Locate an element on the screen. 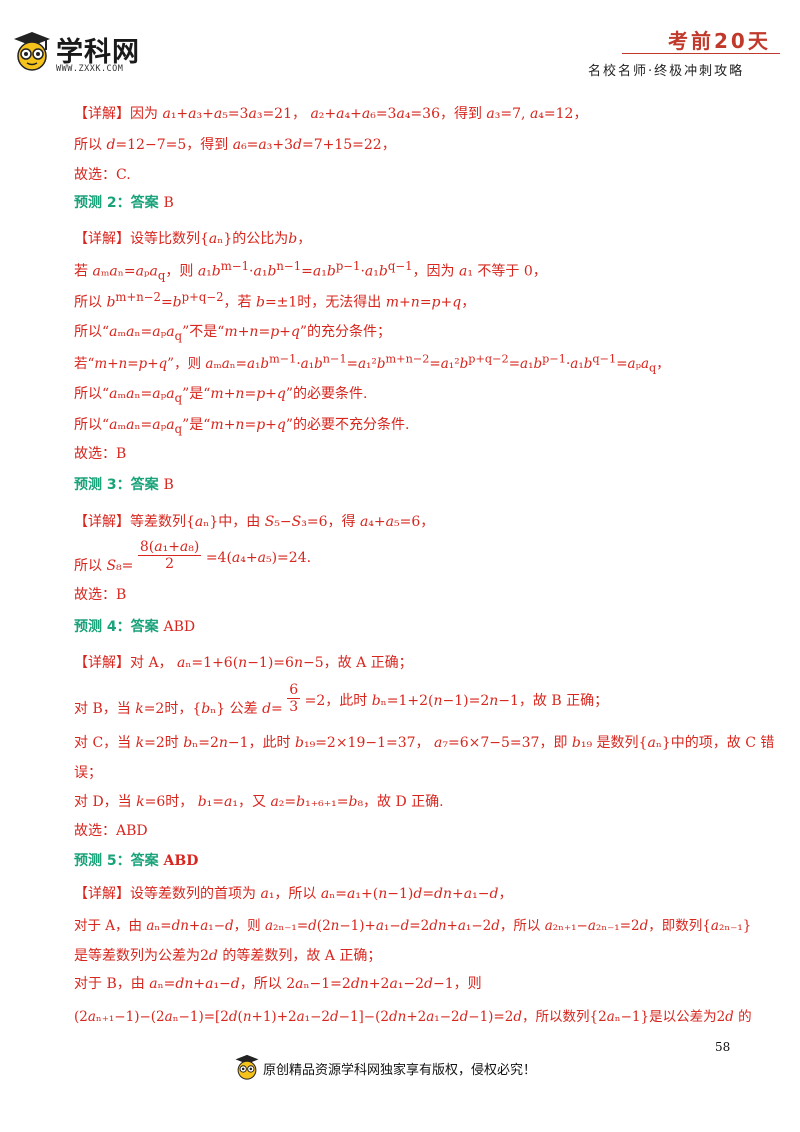 This screenshot has width=800, height=1132. header-title: 考前20天 is located at coordinates (719, 41).